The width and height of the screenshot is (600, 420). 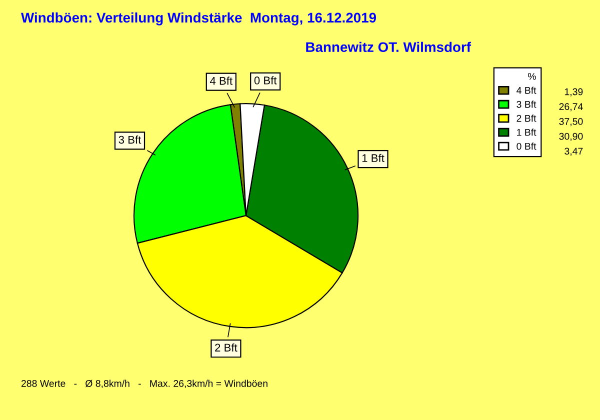 I want to click on slice-label: 1 Bft, so click(x=373, y=158).